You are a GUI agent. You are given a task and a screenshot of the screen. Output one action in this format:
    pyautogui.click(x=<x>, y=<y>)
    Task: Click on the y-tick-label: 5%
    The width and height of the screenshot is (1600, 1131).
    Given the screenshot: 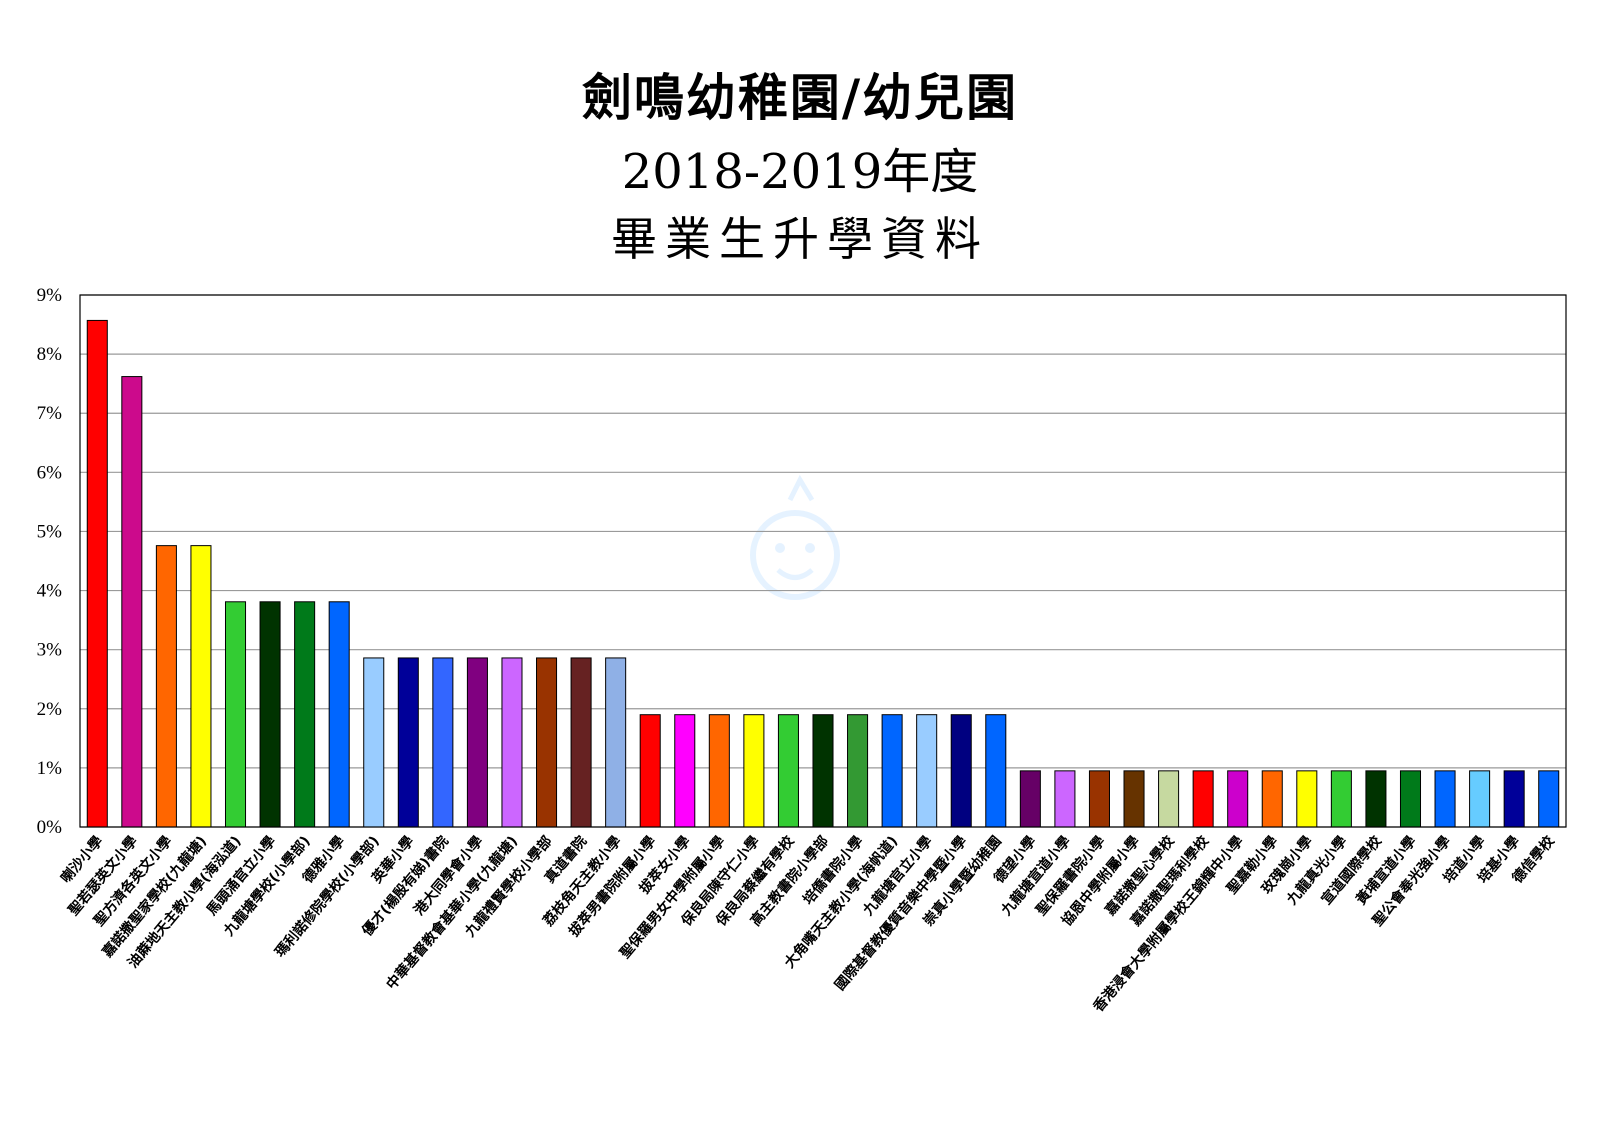 What is the action you would take?
    pyautogui.click(x=50, y=531)
    